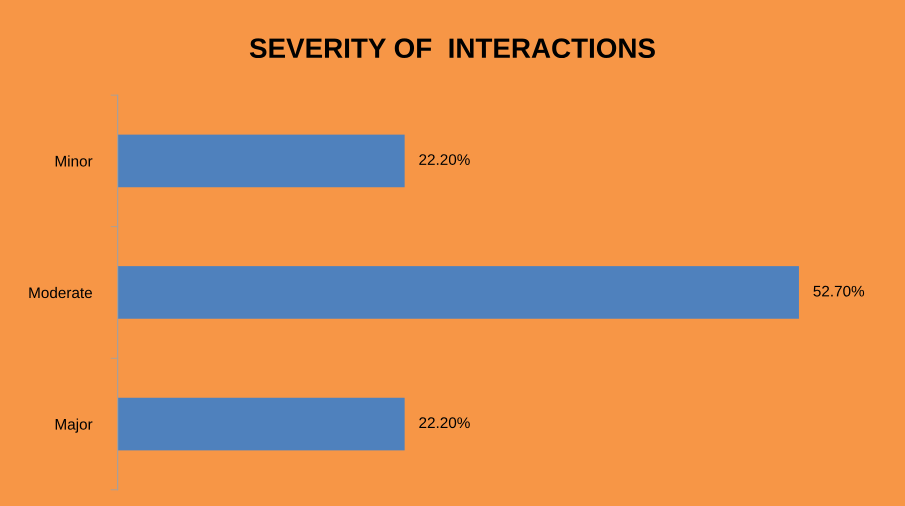 This screenshot has height=506, width=905. I want to click on data-label: 52.70%, so click(838, 291).